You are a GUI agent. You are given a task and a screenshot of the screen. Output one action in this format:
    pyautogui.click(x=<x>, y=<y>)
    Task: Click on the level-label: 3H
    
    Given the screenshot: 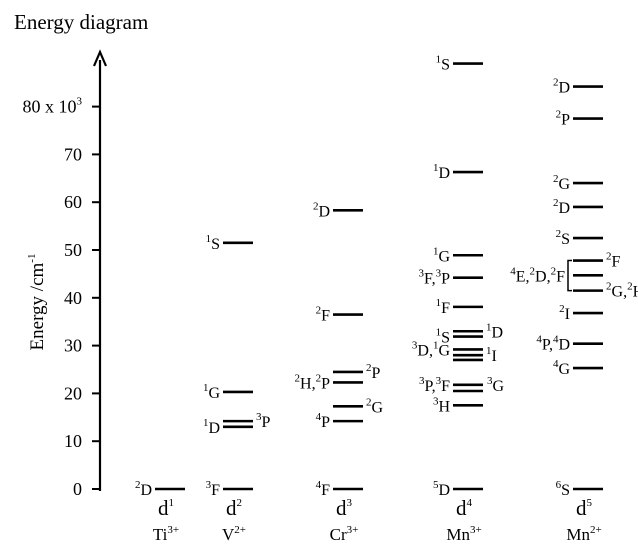 What is the action you would take?
    pyautogui.click(x=442, y=405)
    